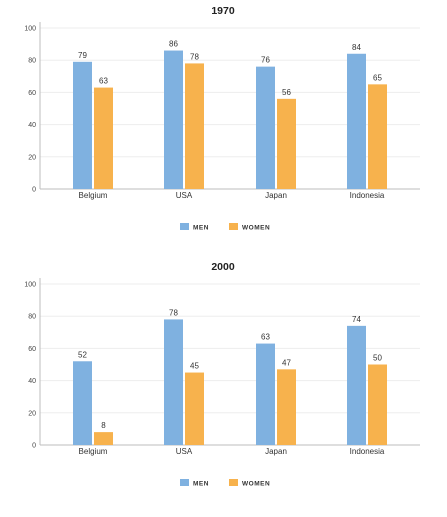 This screenshot has width=447, height=517. Describe the element at coordinates (103, 425) in the screenshot. I see `data-label: 8` at that location.